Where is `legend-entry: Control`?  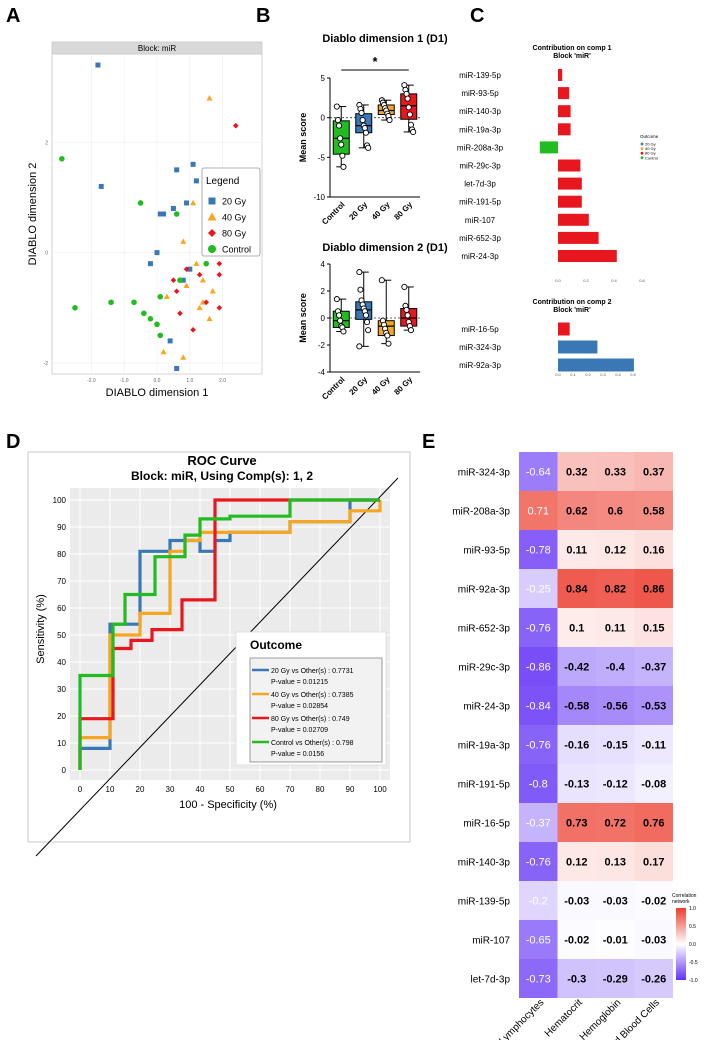 legend-entry: Control is located at coordinates (236, 250).